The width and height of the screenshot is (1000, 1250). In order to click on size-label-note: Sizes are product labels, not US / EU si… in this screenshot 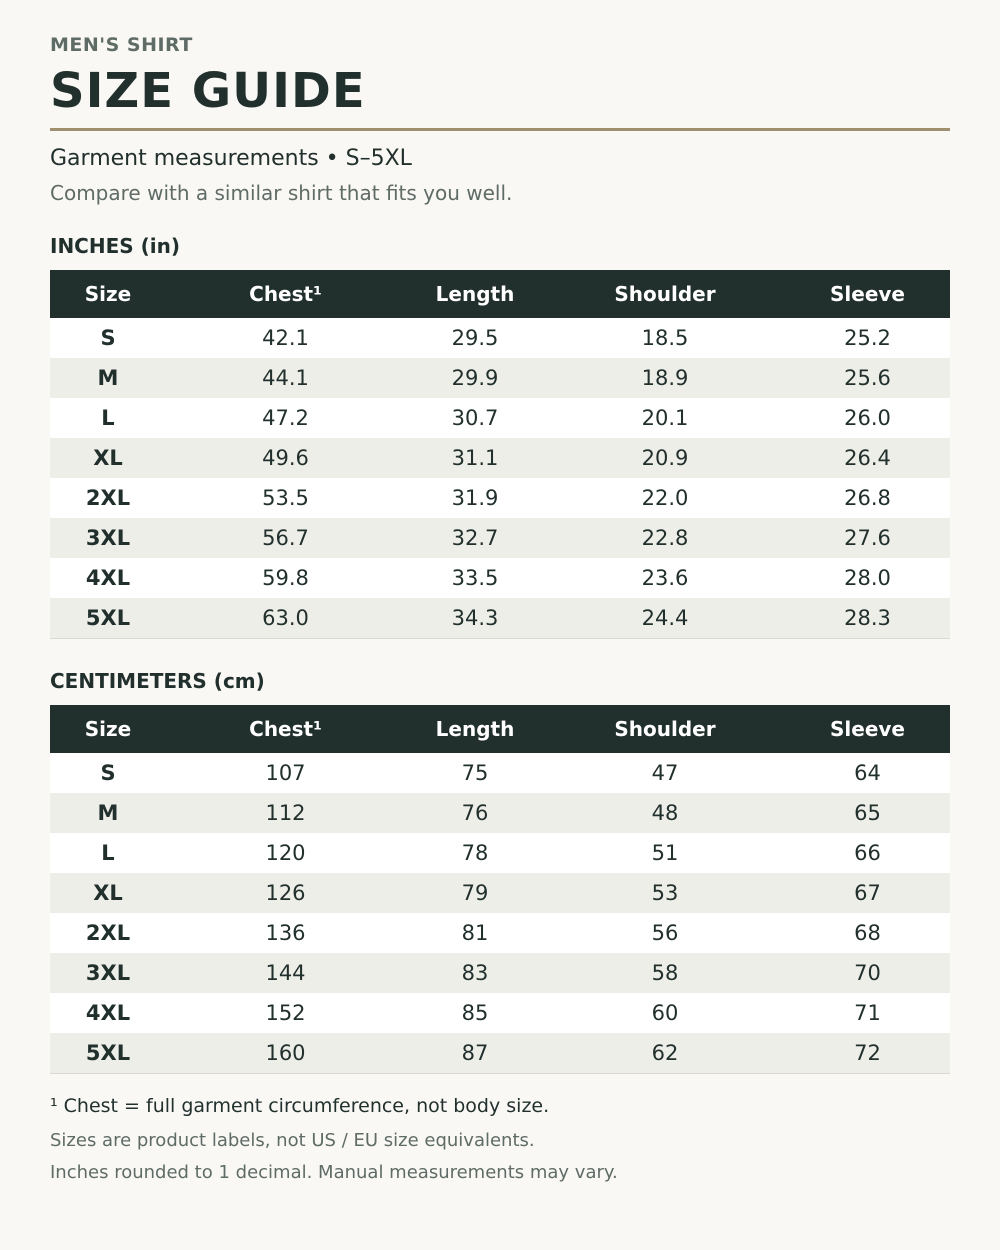, I will do `click(292, 1140)`.